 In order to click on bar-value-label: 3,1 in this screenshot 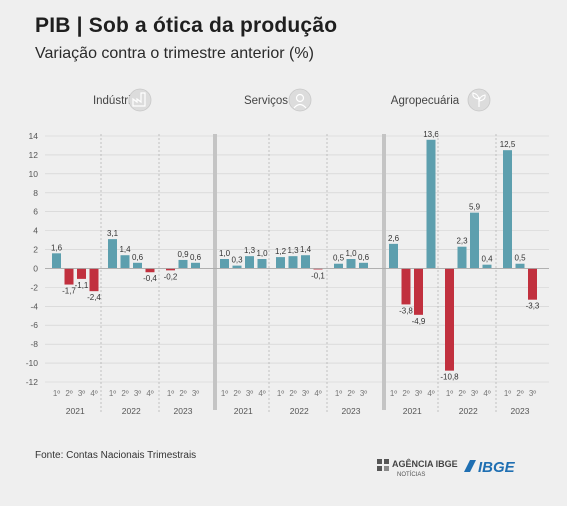, I will do `click(113, 233)`.